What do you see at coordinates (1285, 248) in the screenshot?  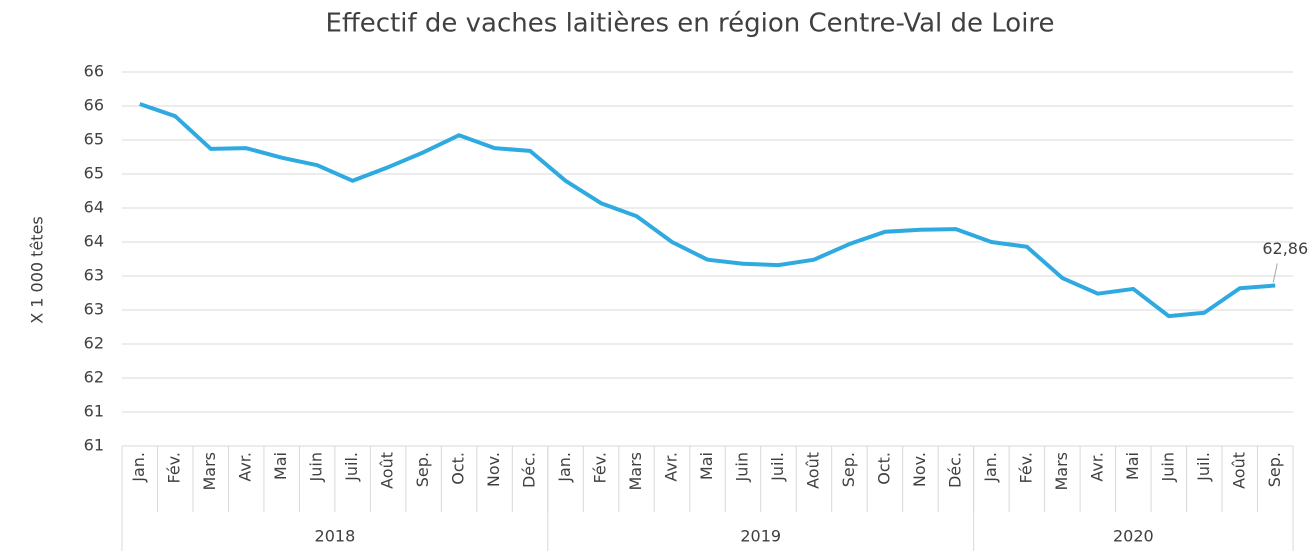 I see `data-label: 62,86` at bounding box center [1285, 248].